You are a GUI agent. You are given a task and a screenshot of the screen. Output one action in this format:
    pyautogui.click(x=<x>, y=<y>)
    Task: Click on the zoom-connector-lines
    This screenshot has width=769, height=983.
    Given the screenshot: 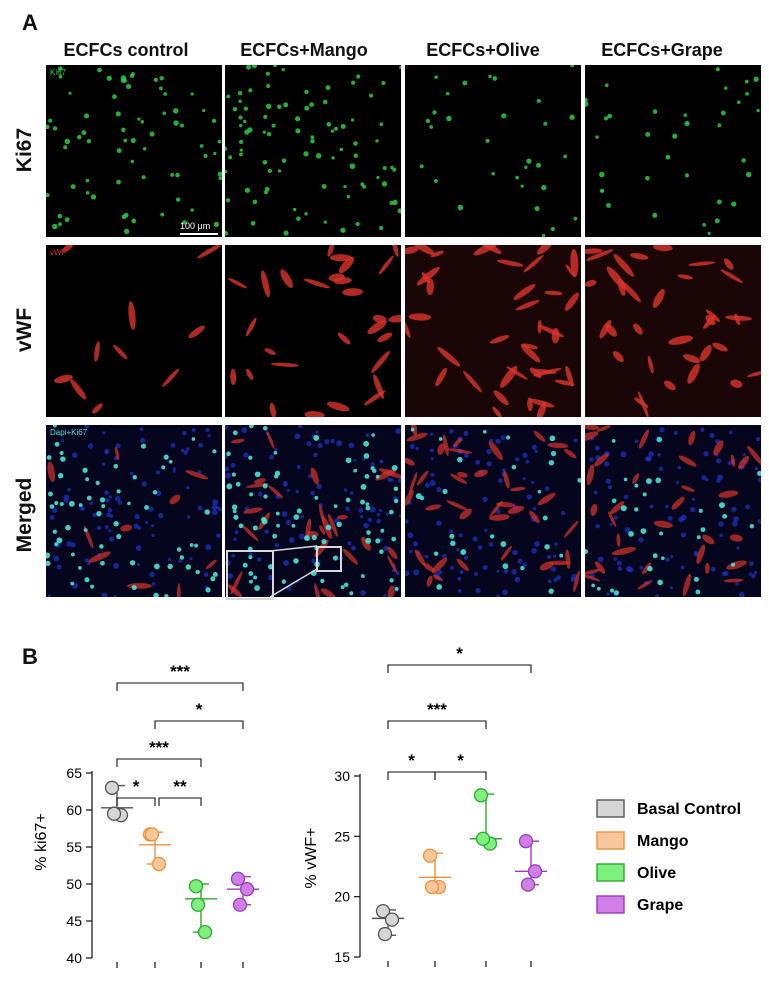 What is the action you would take?
    pyautogui.click(x=294, y=571)
    